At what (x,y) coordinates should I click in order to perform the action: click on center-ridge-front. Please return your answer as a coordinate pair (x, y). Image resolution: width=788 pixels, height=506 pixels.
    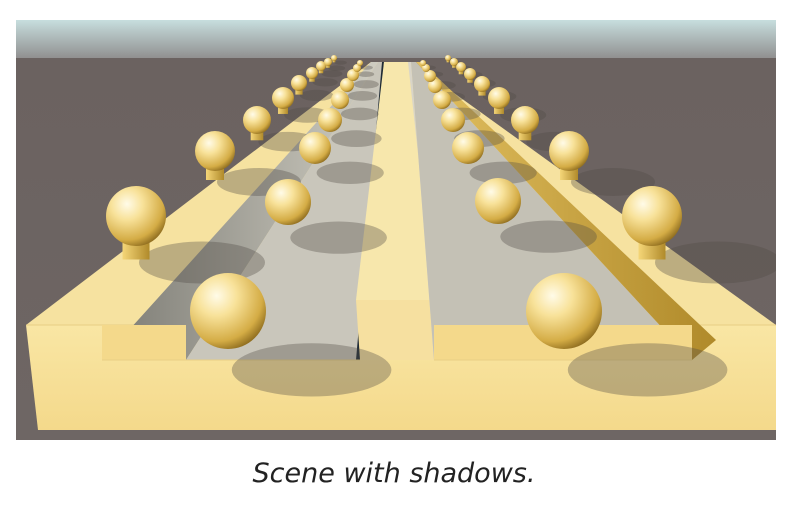
    Looking at the image, I should click on (395, 330).